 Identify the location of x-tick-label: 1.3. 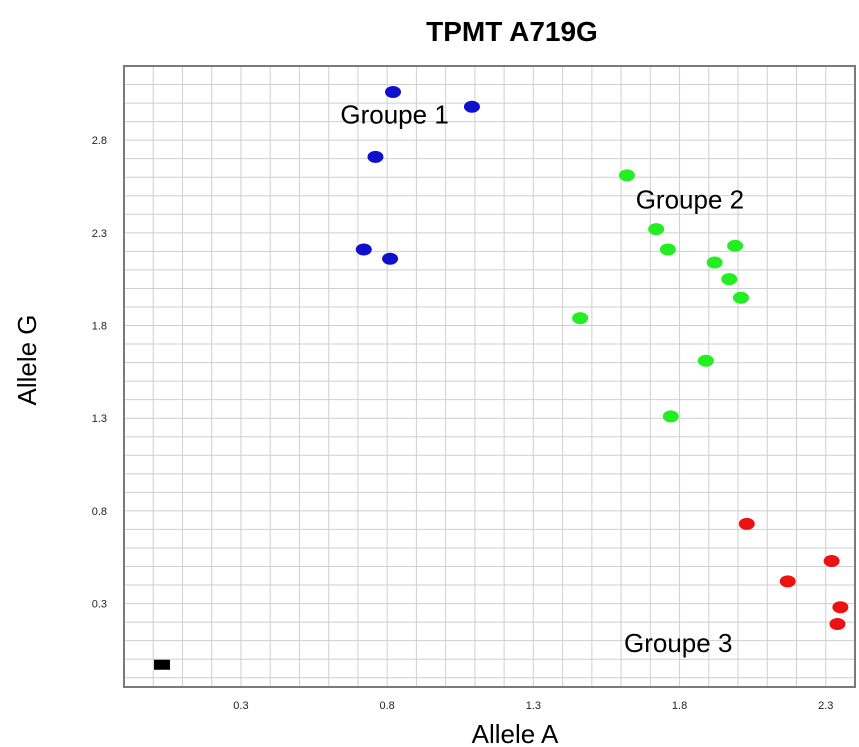
(533, 706).